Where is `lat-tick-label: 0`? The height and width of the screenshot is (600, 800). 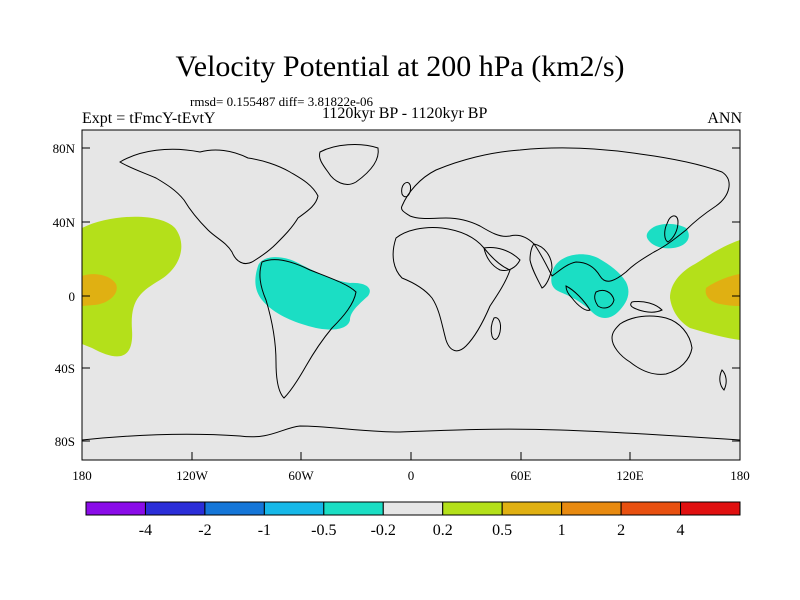 lat-tick-label: 0 is located at coordinates (72, 296).